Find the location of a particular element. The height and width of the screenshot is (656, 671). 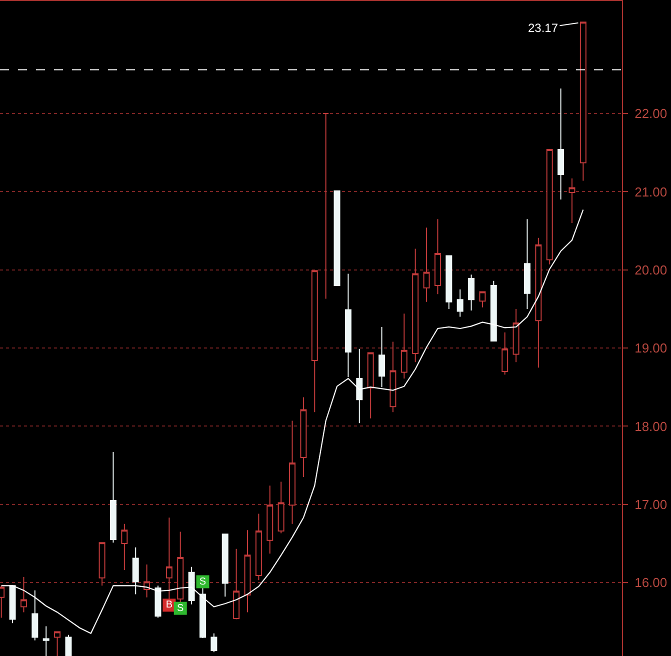

y-tick-label: 22.00 is located at coordinates (651, 114).